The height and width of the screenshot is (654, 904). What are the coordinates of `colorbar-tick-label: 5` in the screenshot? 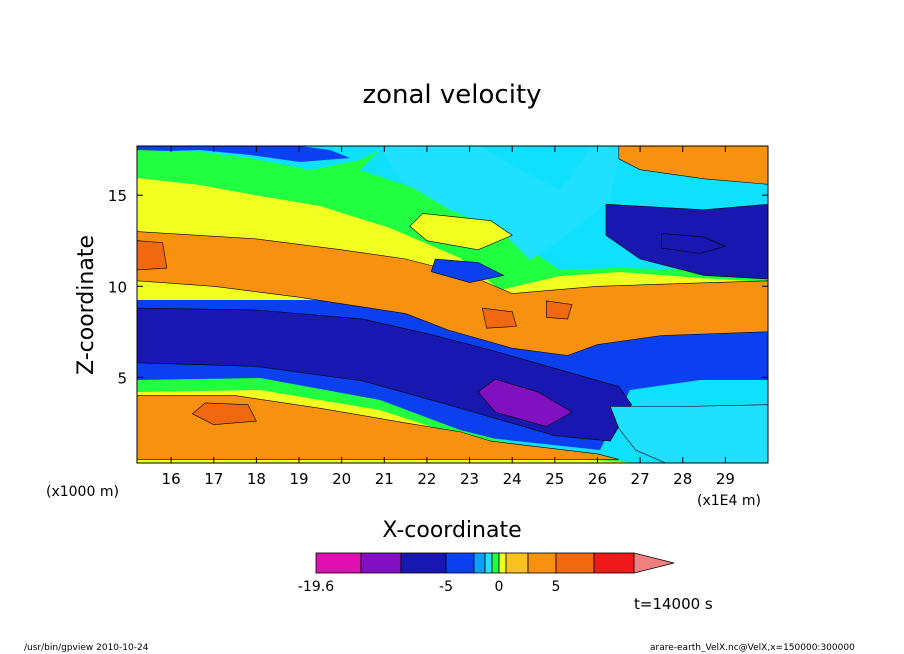 It's located at (556, 587).